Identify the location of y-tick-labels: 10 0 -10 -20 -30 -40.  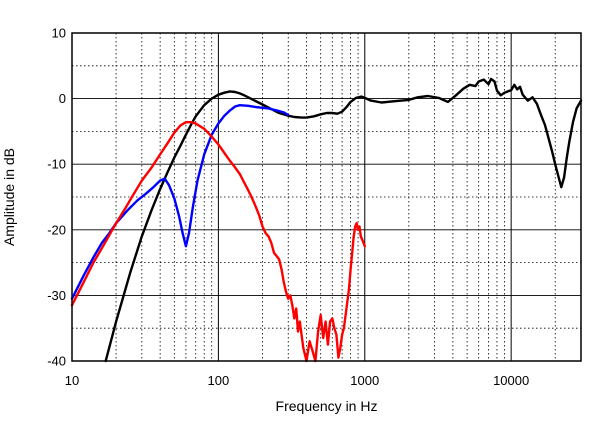
(56, 197).